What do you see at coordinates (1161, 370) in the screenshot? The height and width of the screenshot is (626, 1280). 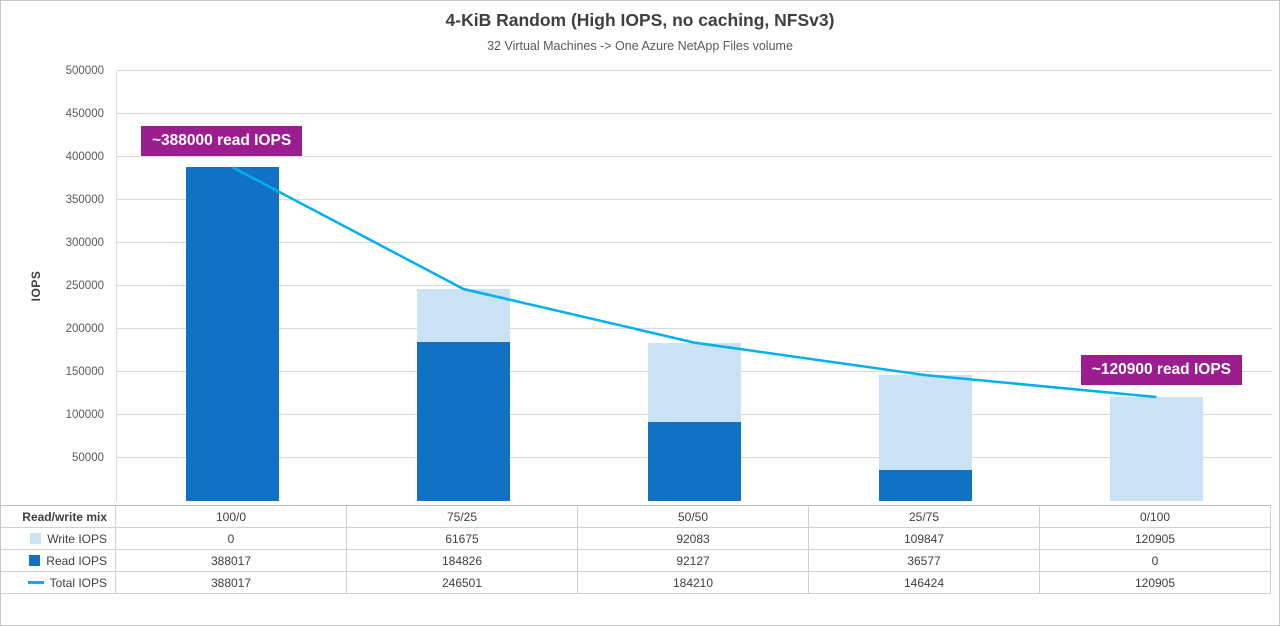 I see `annotation-low-read-iops: ~120900 read IOPS` at bounding box center [1161, 370].